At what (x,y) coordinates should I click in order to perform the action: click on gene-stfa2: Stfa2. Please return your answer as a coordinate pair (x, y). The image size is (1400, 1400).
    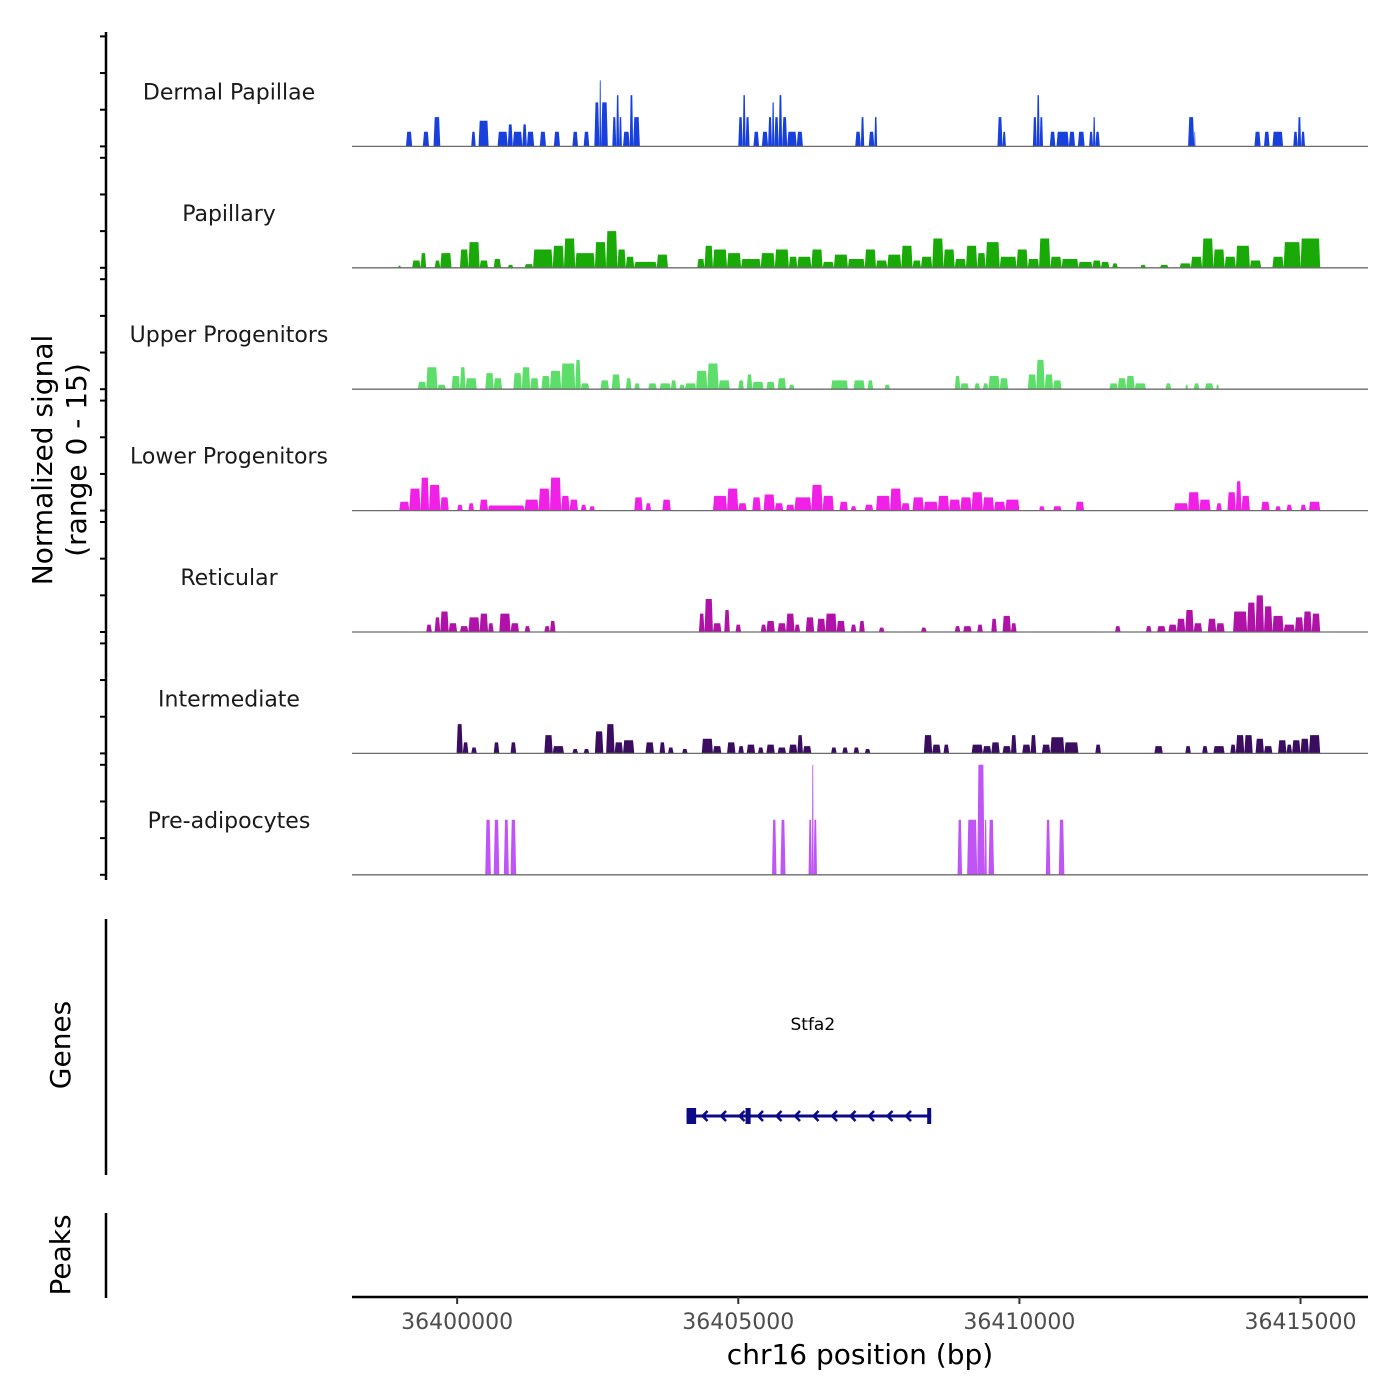
    Looking at the image, I should click on (809, 1069).